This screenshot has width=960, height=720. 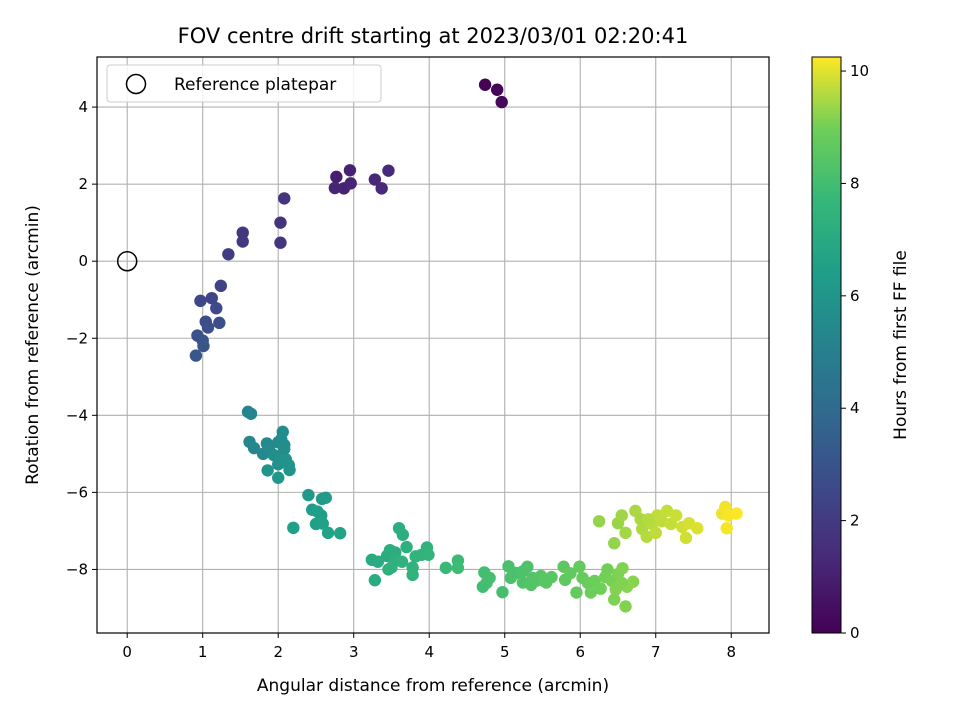 What do you see at coordinates (580, 652) in the screenshot?
I see `x-tick-label: 6` at bounding box center [580, 652].